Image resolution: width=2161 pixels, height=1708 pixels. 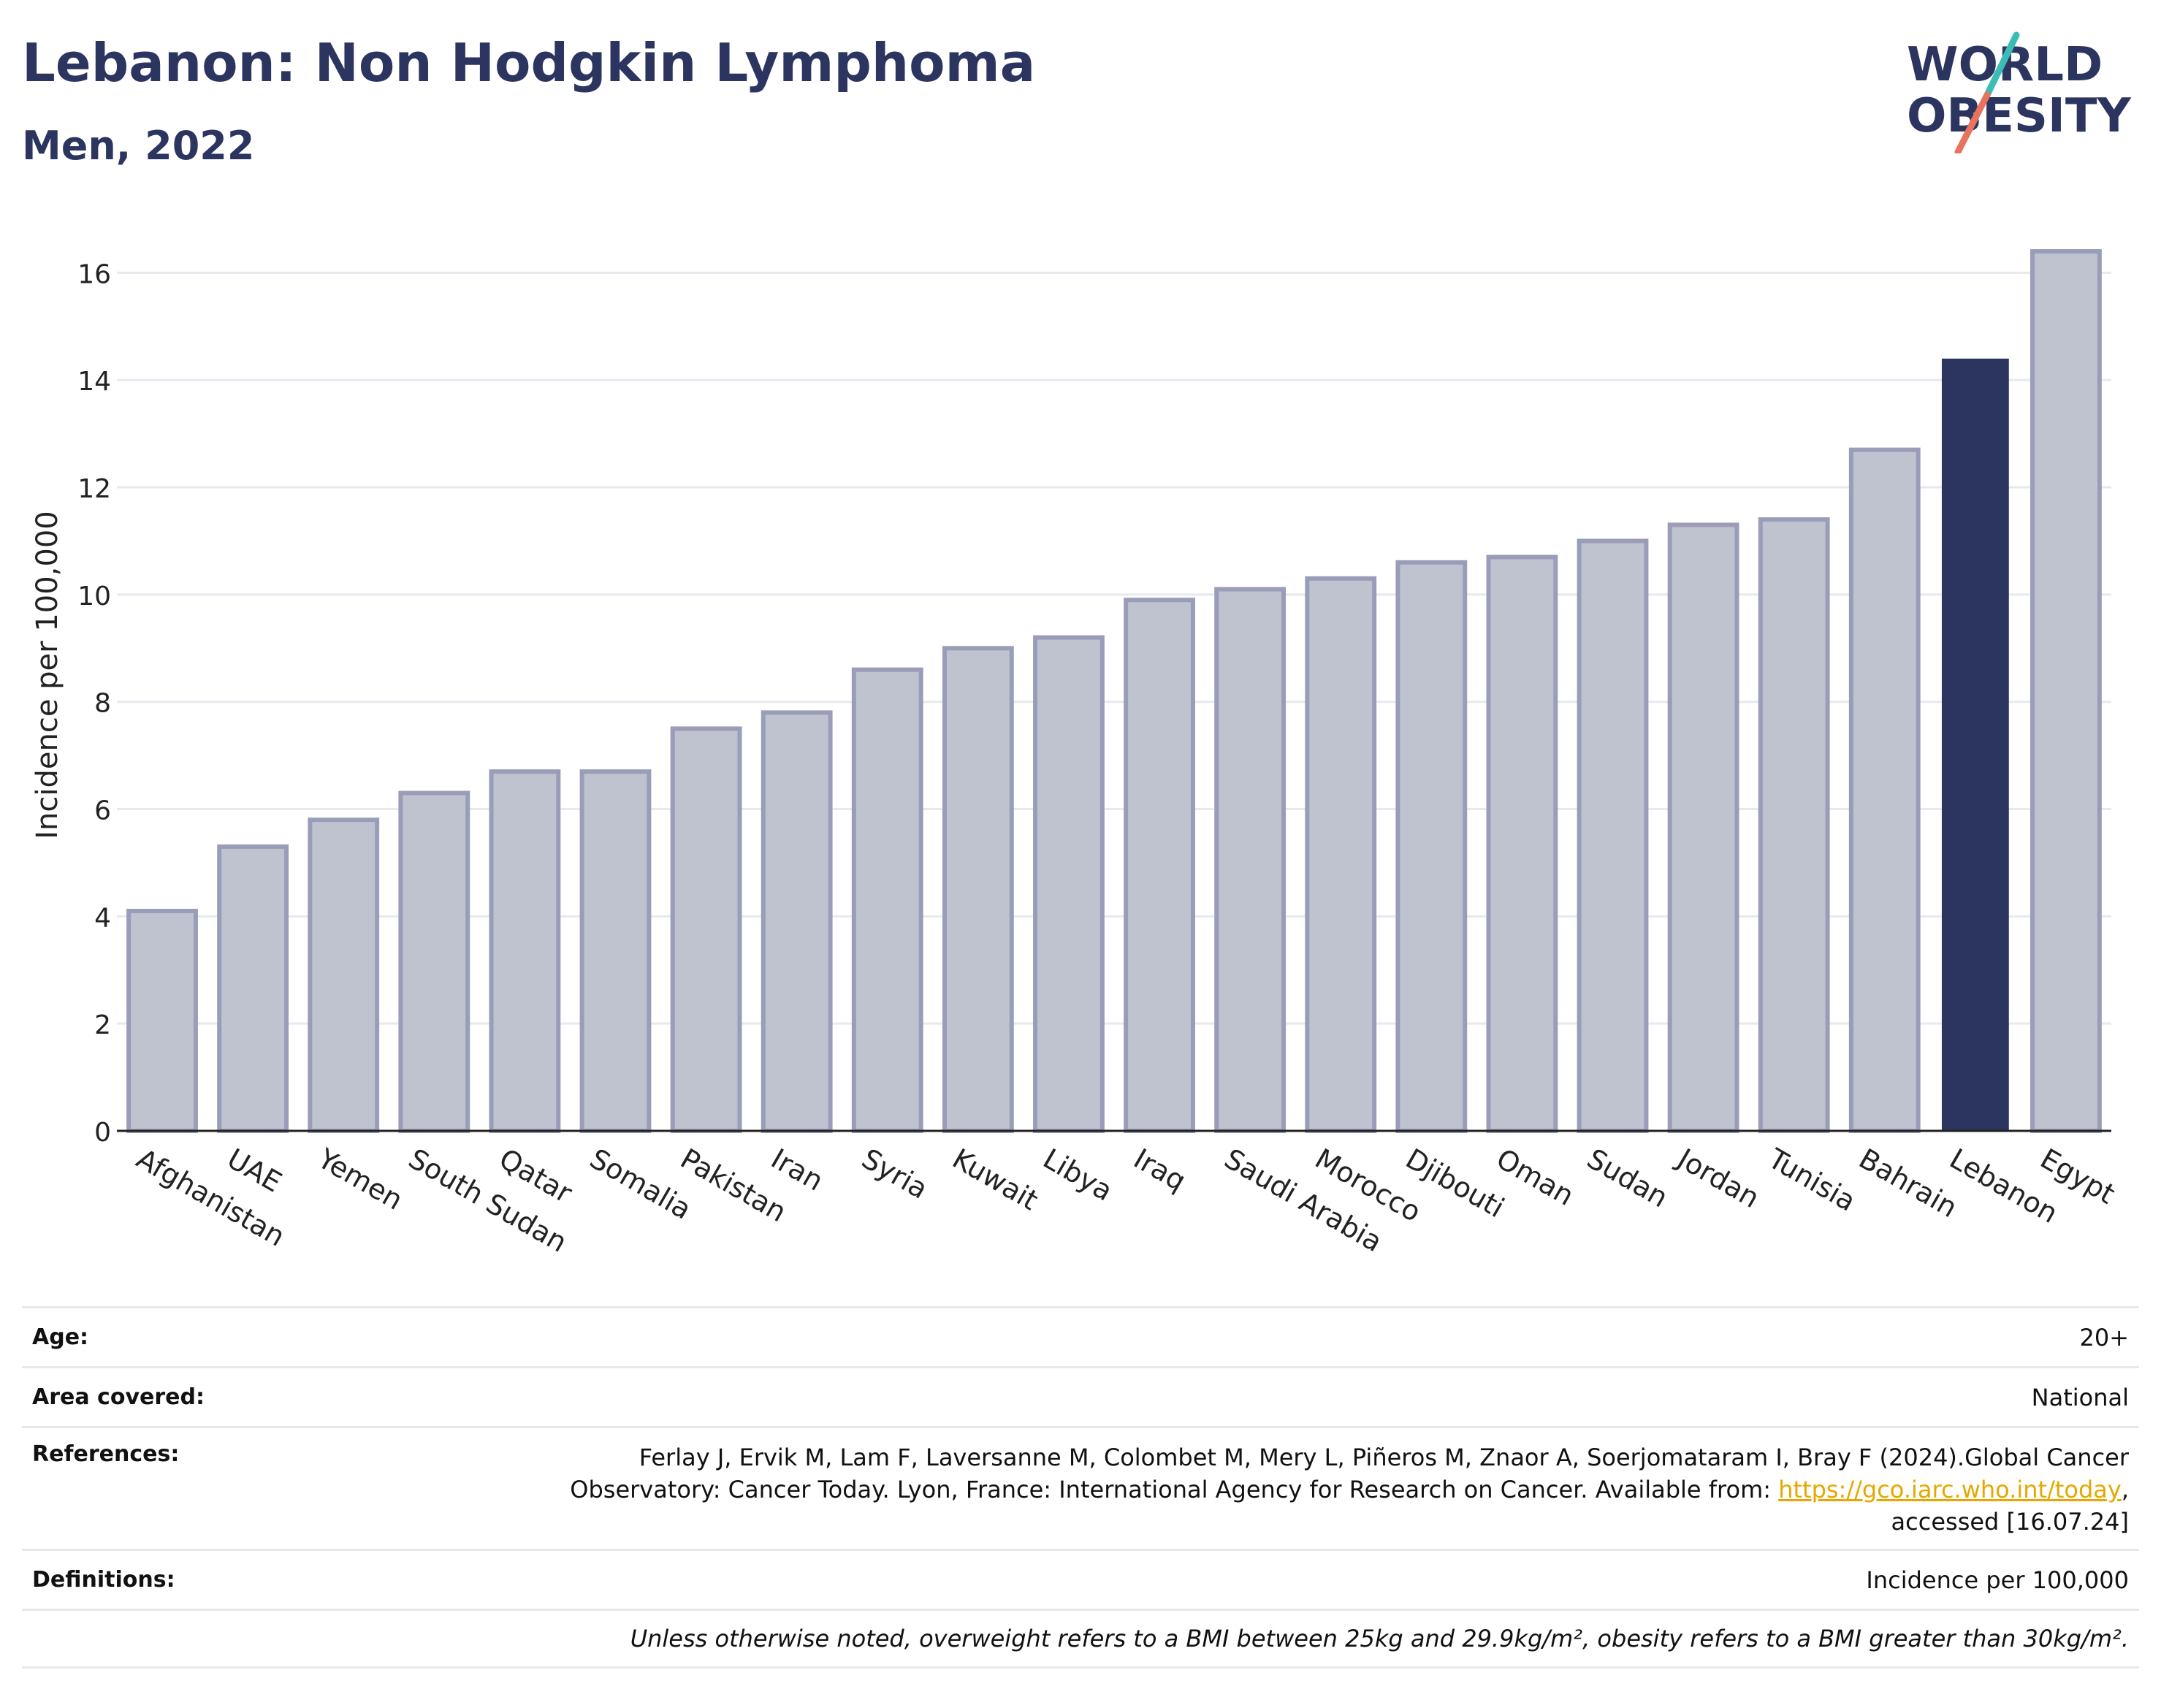 I want to click on y-tick-label: 16, so click(x=94, y=274).